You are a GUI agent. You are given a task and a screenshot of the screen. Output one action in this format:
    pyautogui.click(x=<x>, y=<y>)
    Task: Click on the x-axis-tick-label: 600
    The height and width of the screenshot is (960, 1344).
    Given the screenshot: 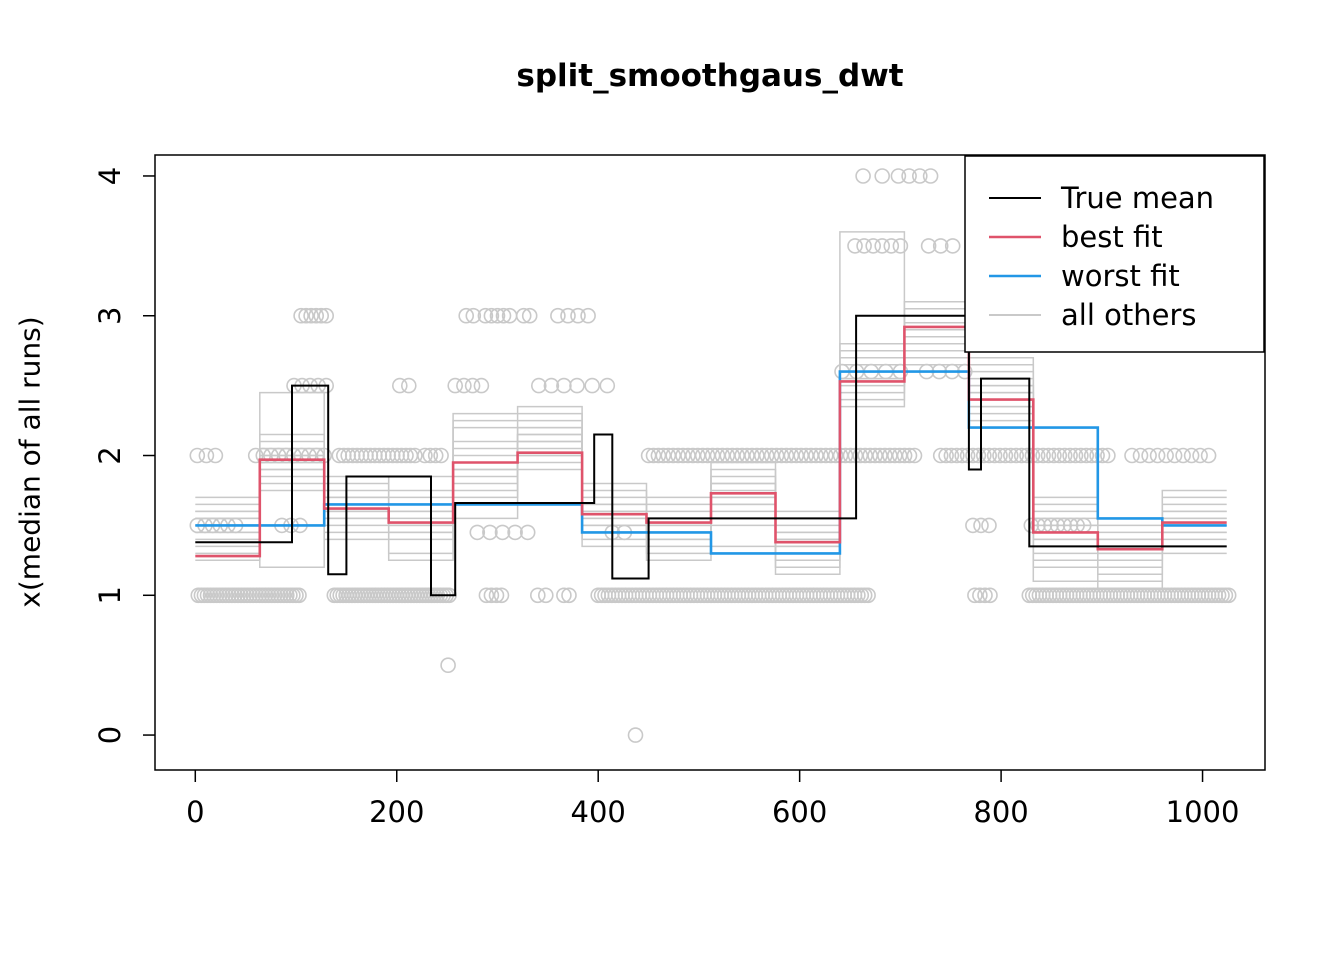 What is the action you would take?
    pyautogui.click(x=799, y=812)
    